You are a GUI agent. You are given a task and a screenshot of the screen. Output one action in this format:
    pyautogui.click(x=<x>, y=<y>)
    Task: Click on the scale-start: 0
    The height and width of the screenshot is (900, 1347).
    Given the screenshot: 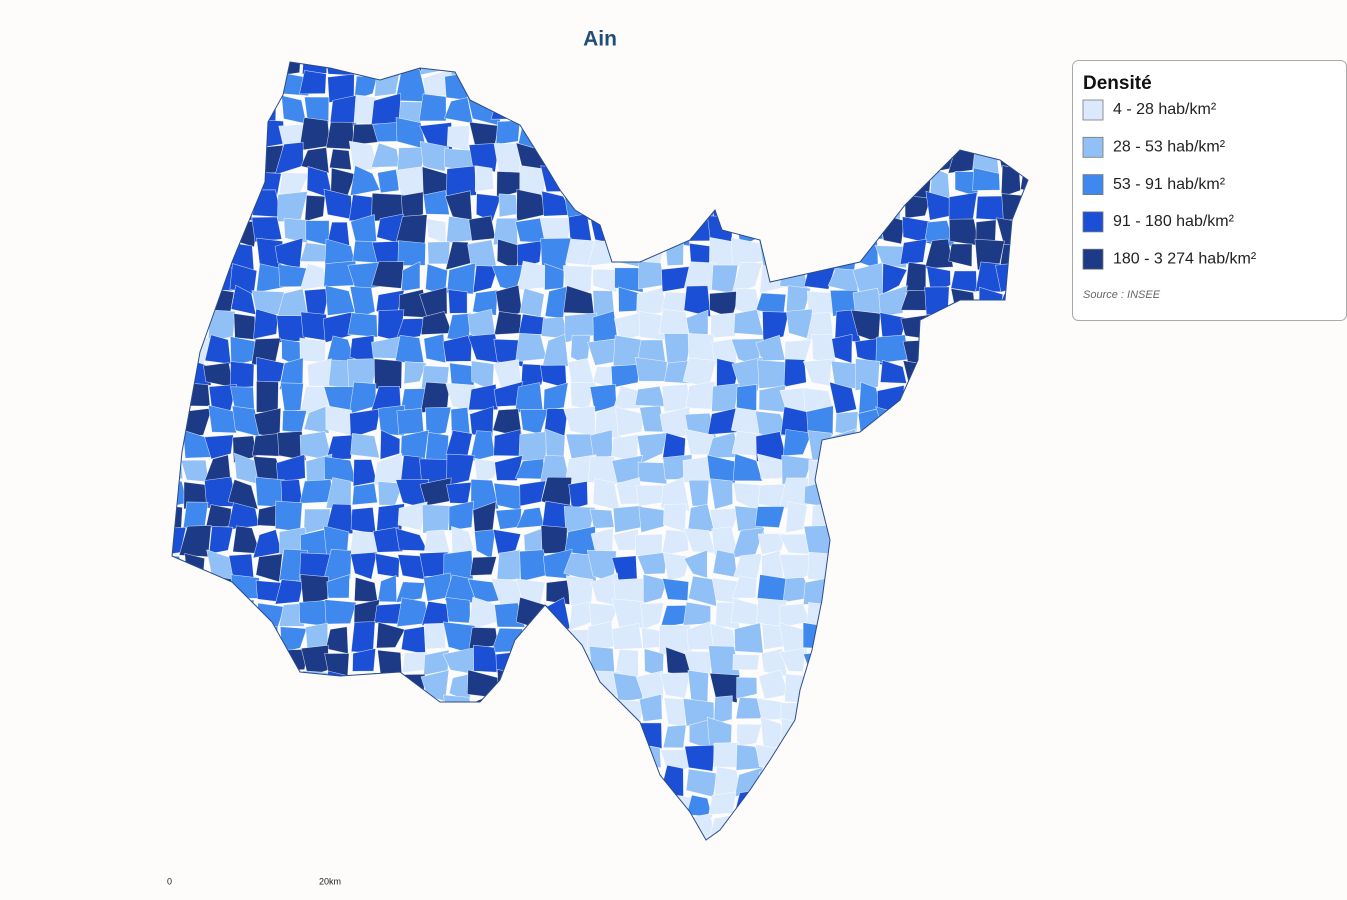 What is the action you would take?
    pyautogui.click(x=169, y=881)
    